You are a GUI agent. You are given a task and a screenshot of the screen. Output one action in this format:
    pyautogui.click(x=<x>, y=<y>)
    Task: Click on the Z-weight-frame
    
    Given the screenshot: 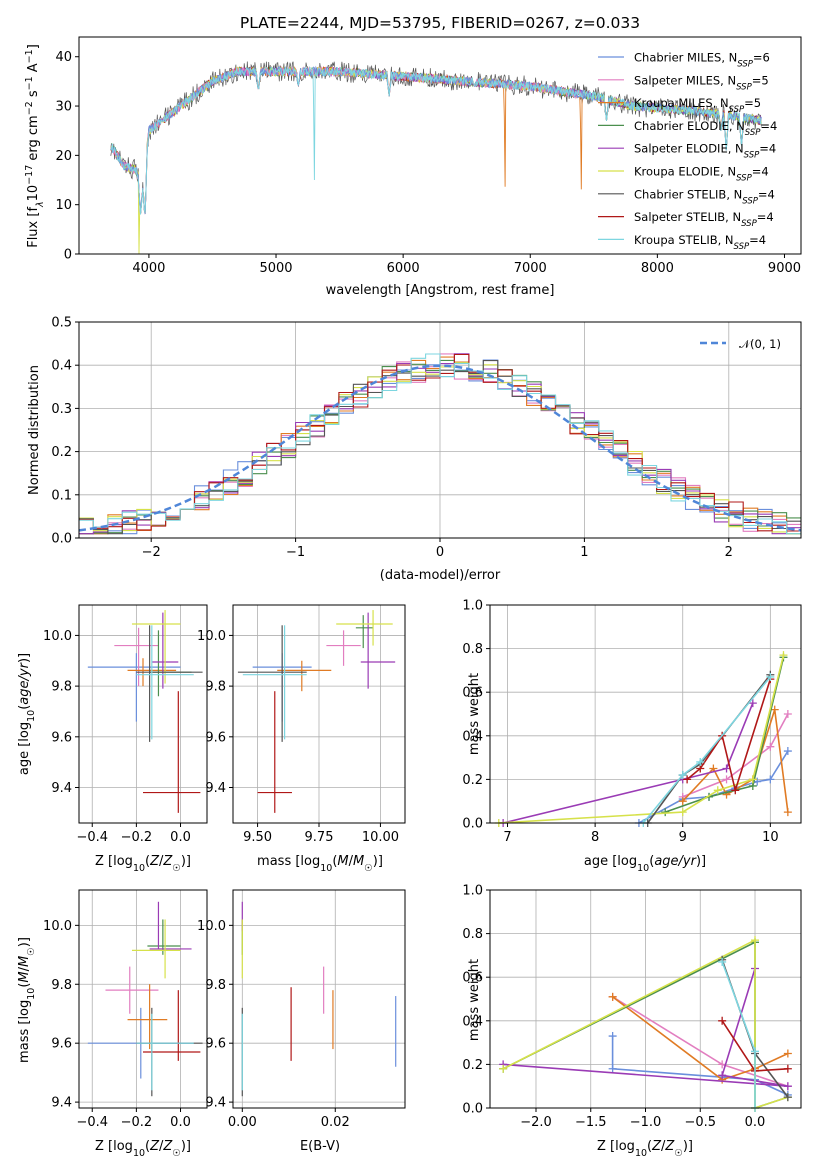 What is the action you would take?
    pyautogui.click(x=645, y=999)
    